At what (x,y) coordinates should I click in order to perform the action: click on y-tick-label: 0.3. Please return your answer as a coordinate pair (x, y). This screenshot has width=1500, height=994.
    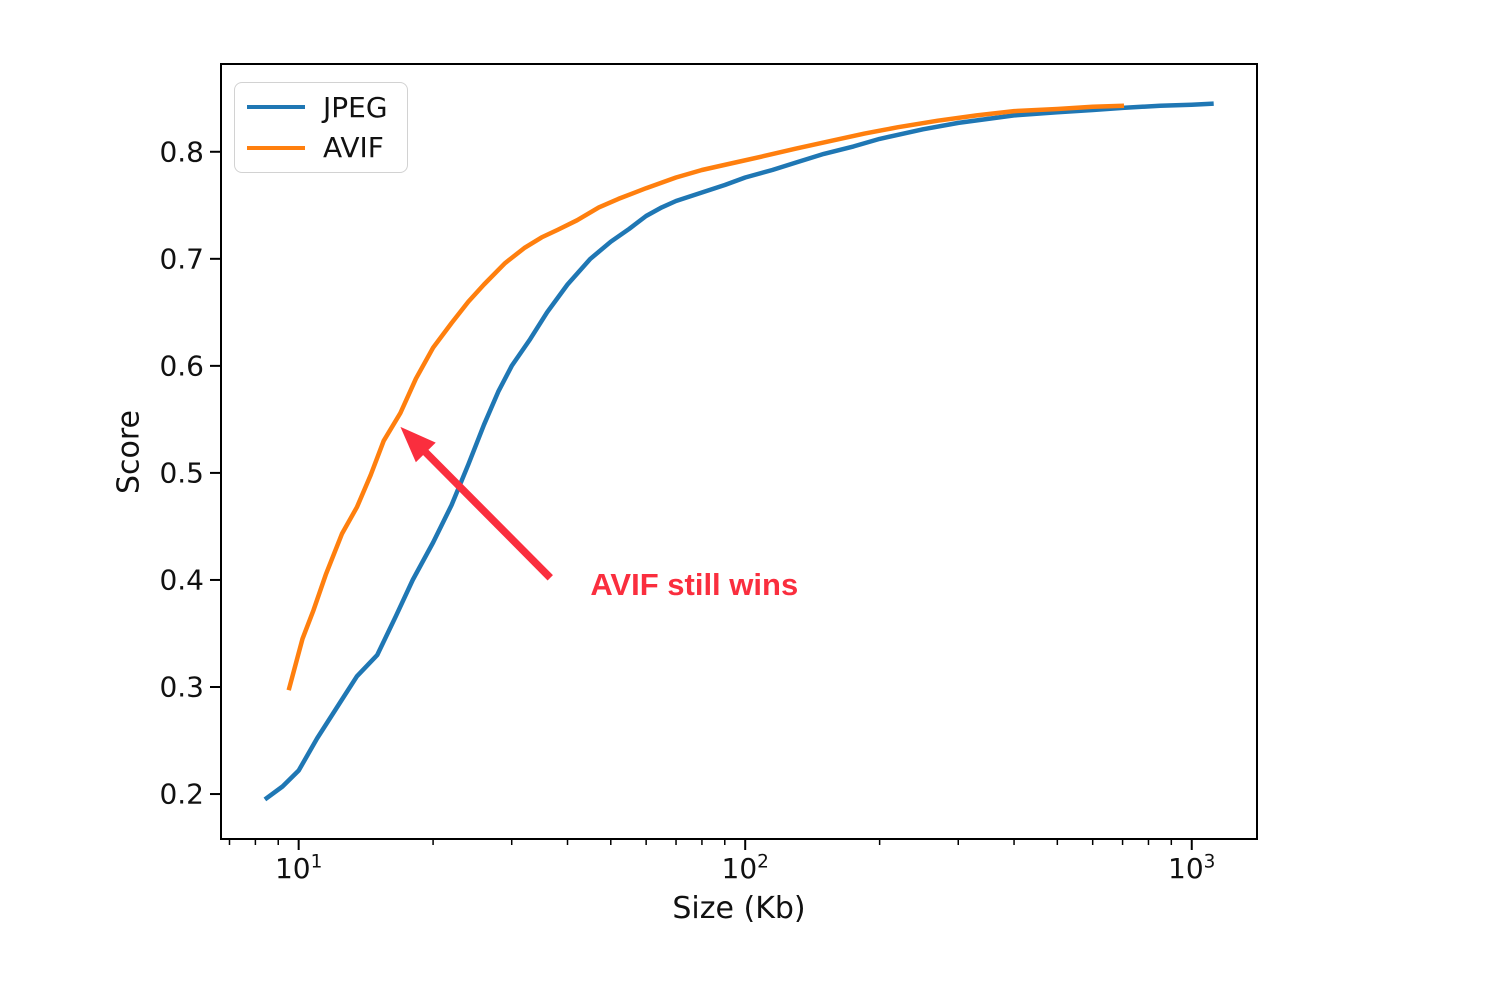
    Looking at the image, I should click on (181, 687).